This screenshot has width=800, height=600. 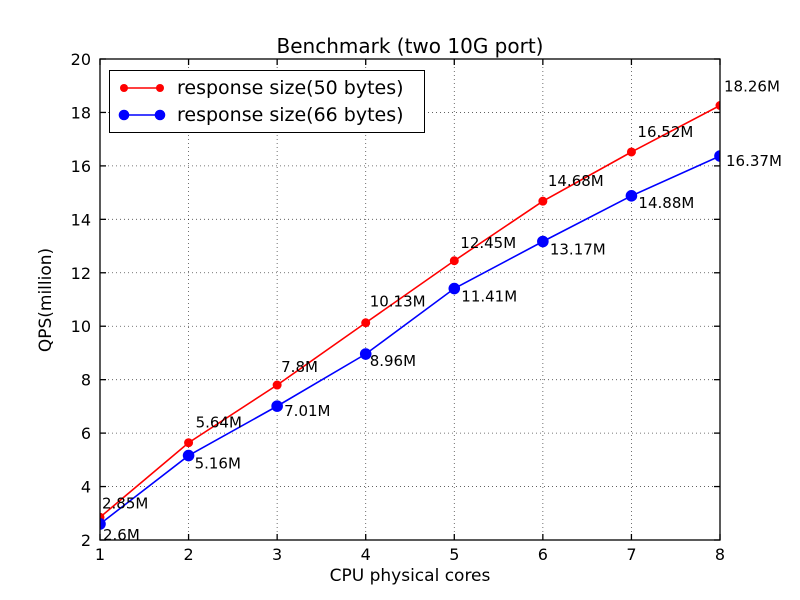 What do you see at coordinates (81, 112) in the screenshot?
I see `y-tick-label: 18` at bounding box center [81, 112].